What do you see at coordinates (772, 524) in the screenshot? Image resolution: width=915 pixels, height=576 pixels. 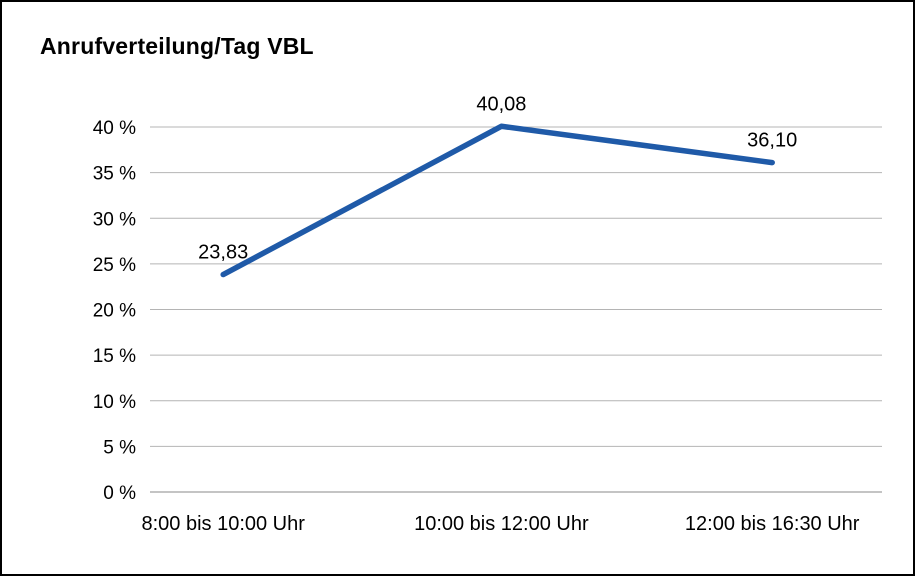 I see `x-category-label: 12:00 bis 16:30 Uhr` at bounding box center [772, 524].